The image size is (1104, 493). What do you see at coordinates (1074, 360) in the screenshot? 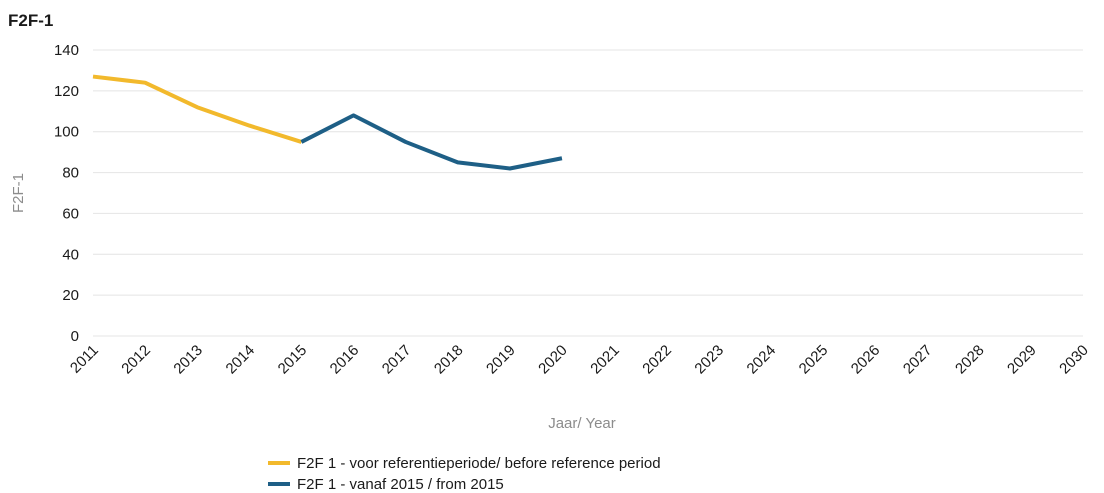
I see `x-tick-label: 2030` at bounding box center [1074, 360].